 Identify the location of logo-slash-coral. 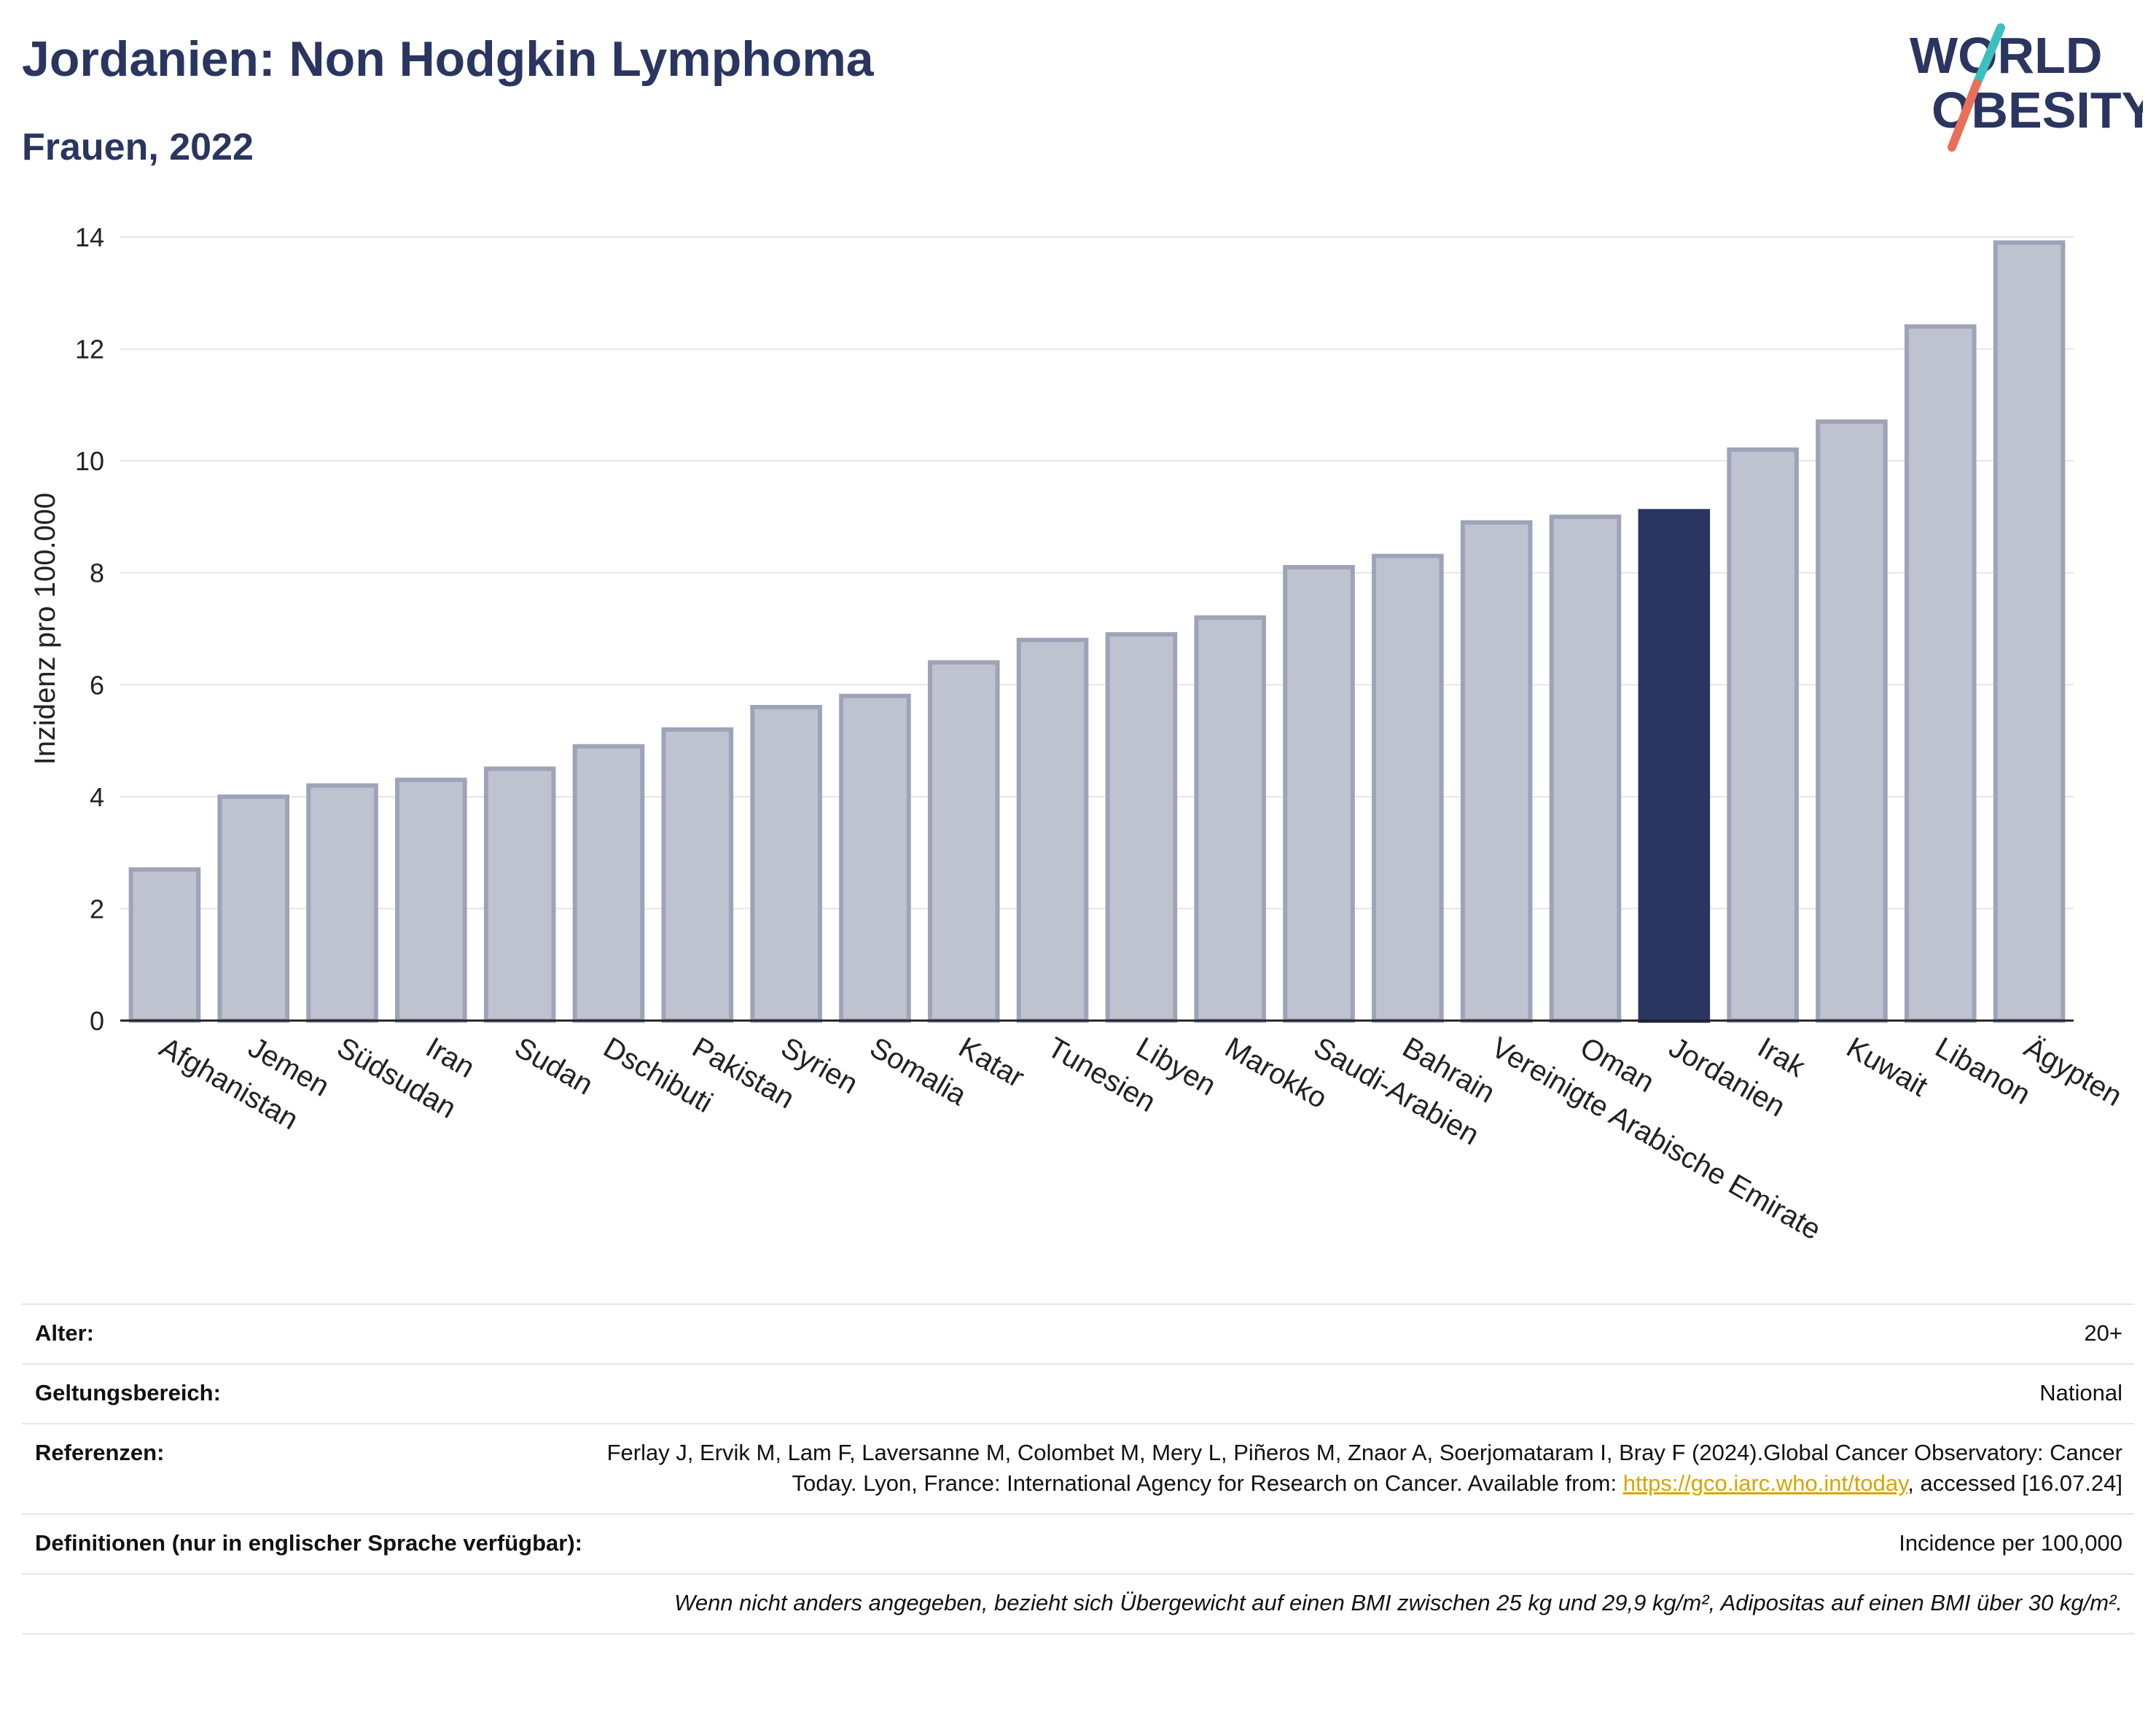
(1964, 115).